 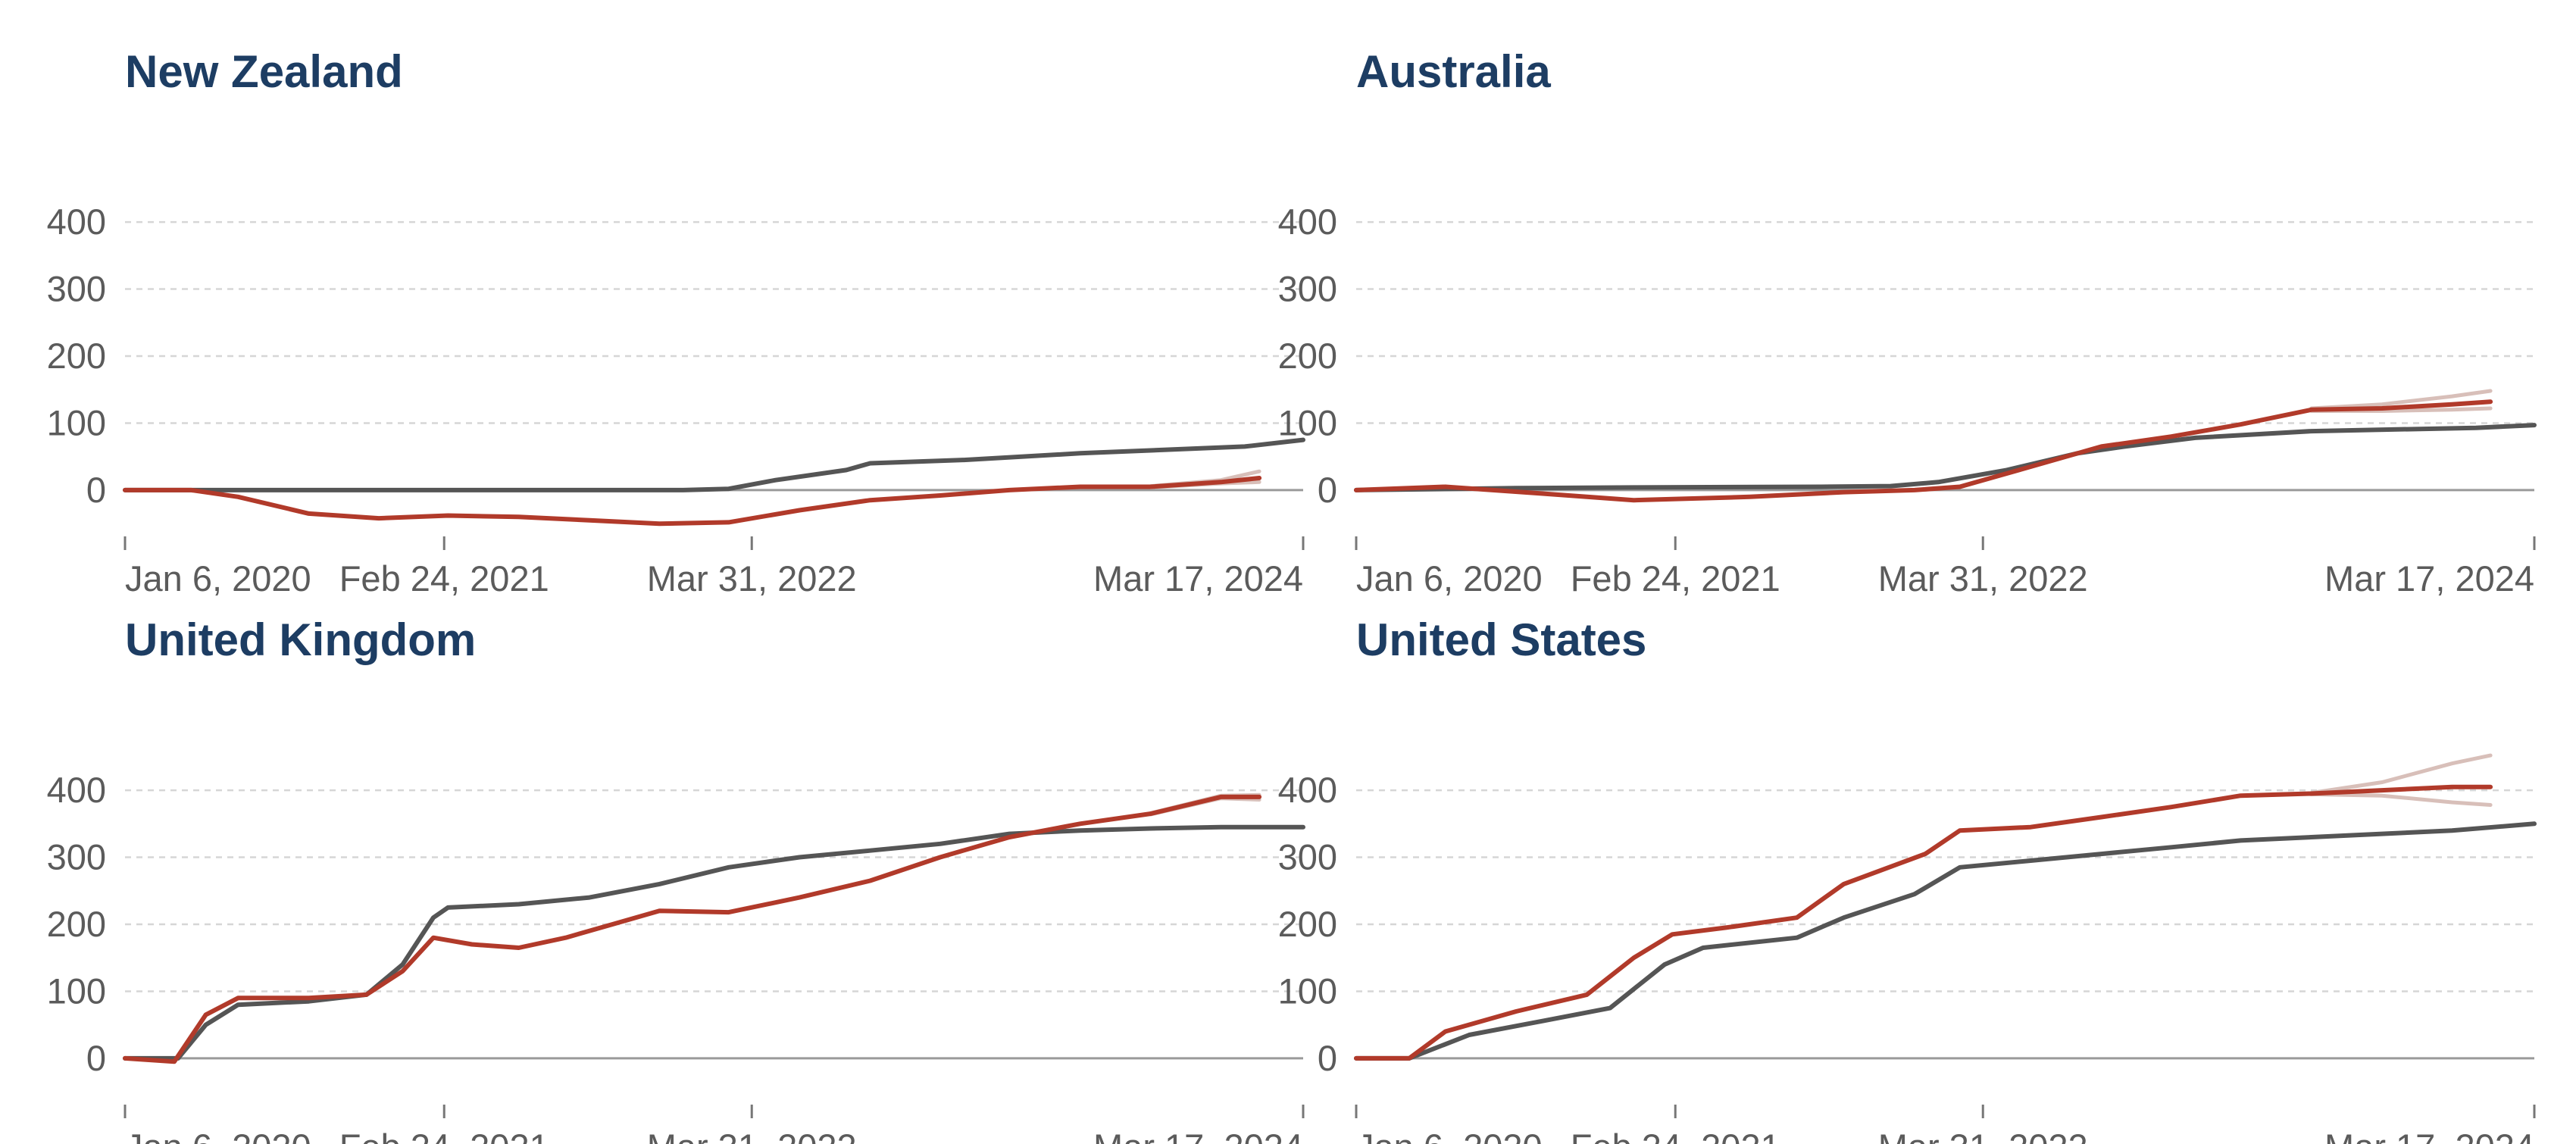 I want to click on chart-title: Australia, so click(x=1453, y=71).